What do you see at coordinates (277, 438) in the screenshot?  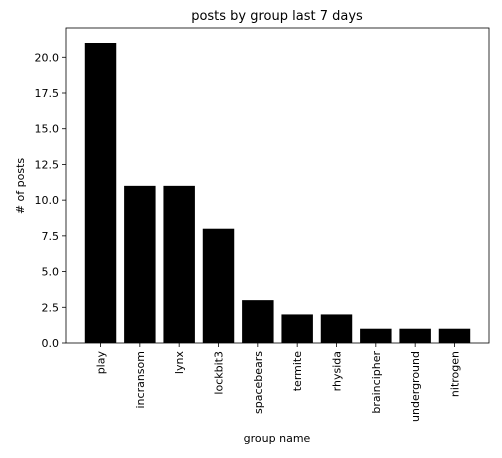 I see `x-axis-label: group name` at bounding box center [277, 438].